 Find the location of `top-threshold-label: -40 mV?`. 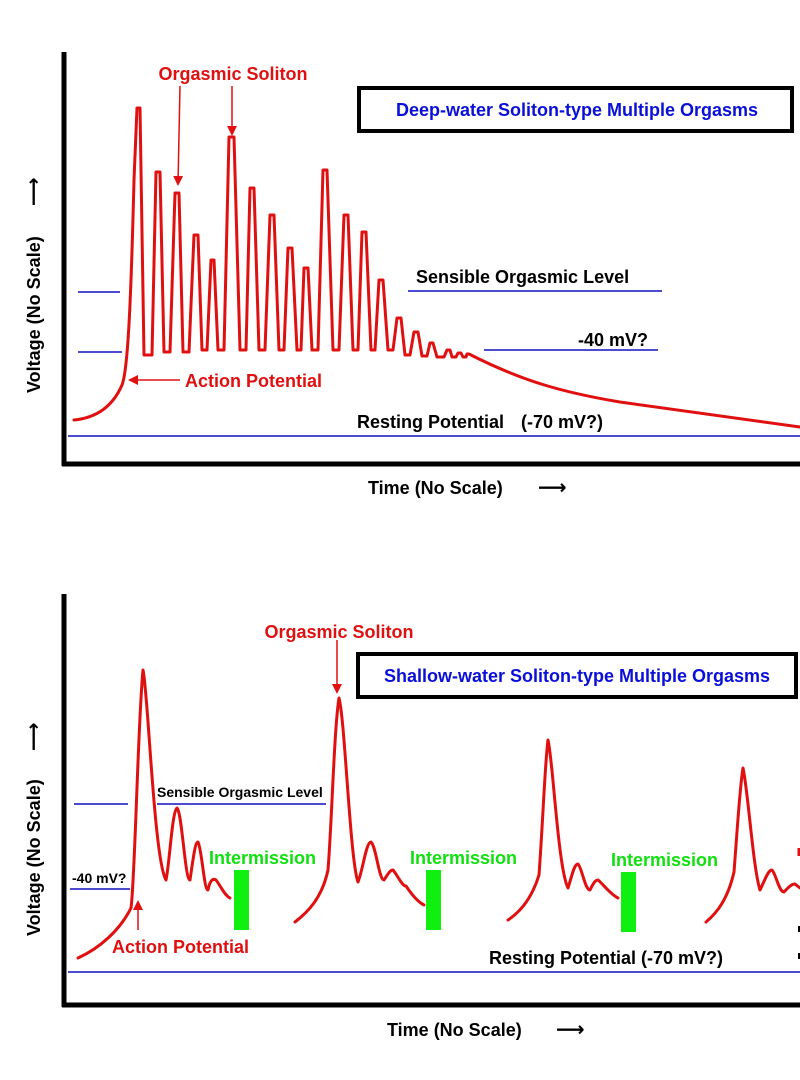

top-threshold-label: -40 mV? is located at coordinates (613, 340).